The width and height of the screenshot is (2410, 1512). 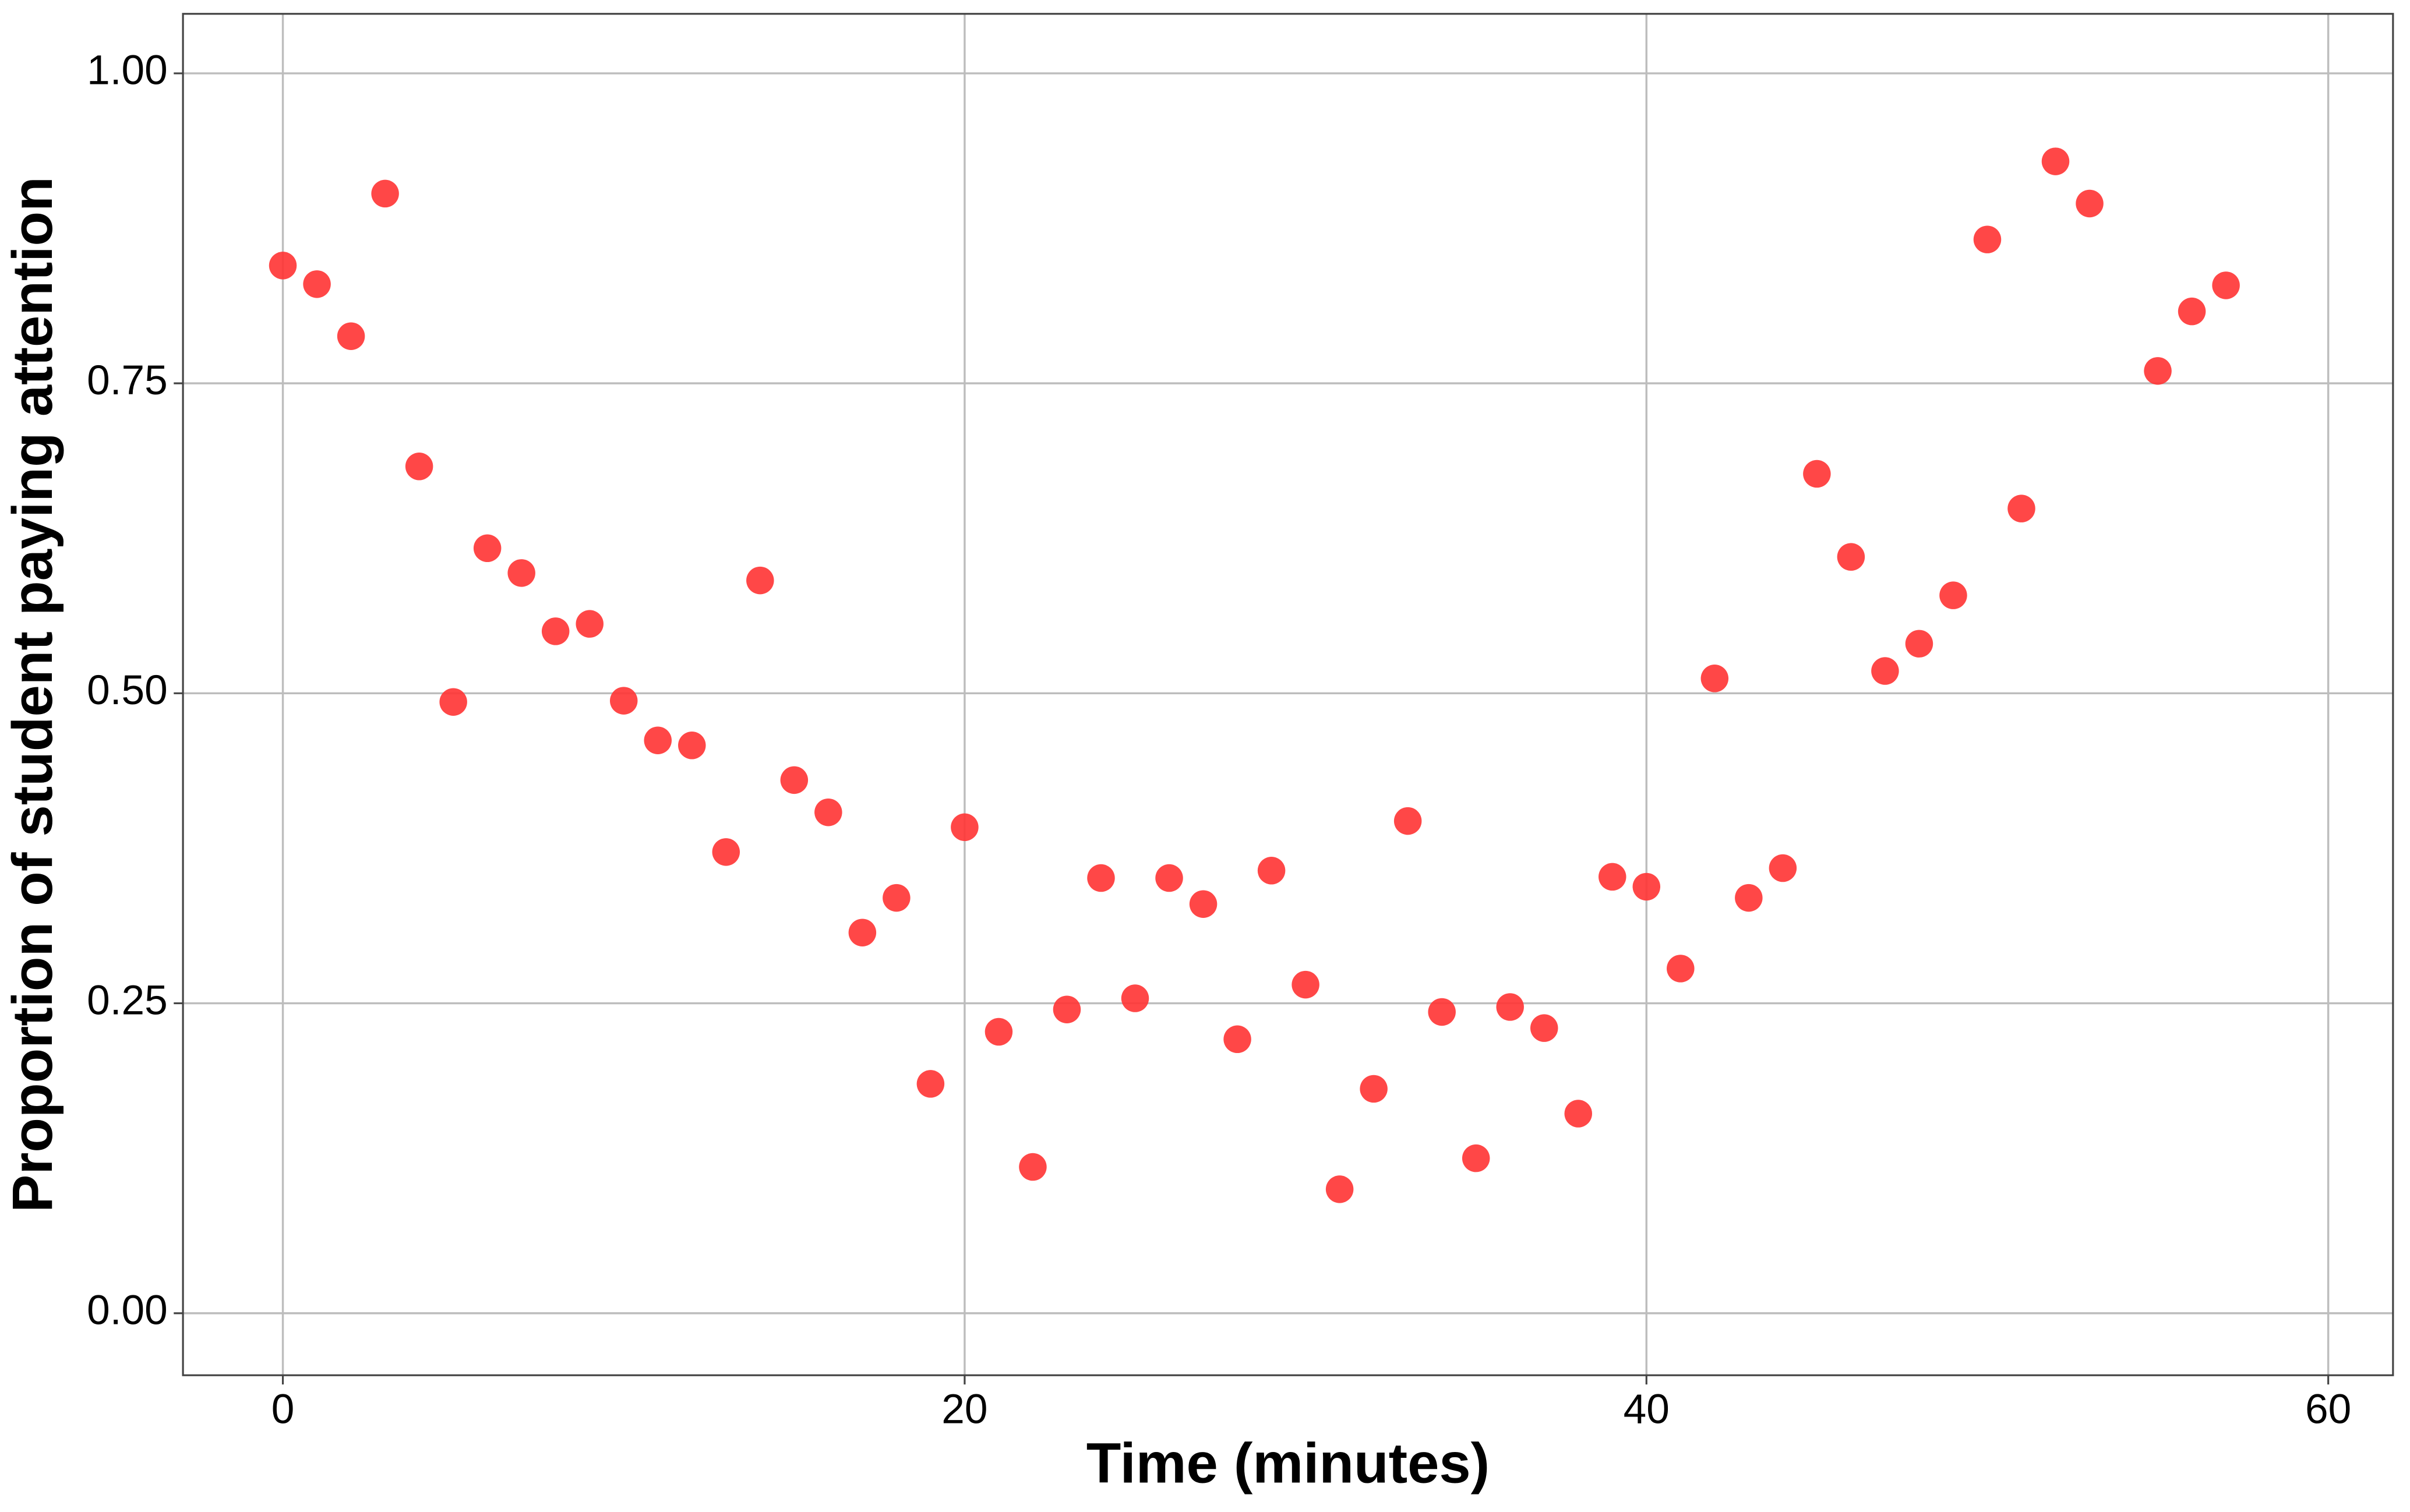 What do you see at coordinates (127, 1311) in the screenshot?
I see `y-tick-label: 0.00` at bounding box center [127, 1311].